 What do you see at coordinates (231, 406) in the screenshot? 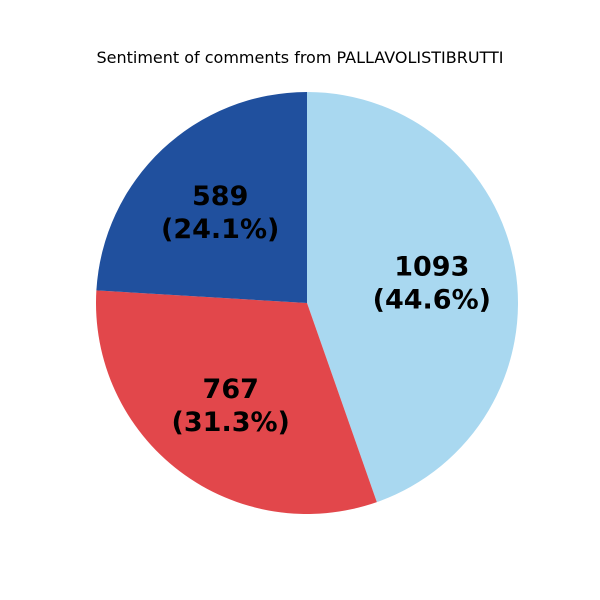
I see `slice-label-1: 767 (31.3%)` at bounding box center [231, 406].